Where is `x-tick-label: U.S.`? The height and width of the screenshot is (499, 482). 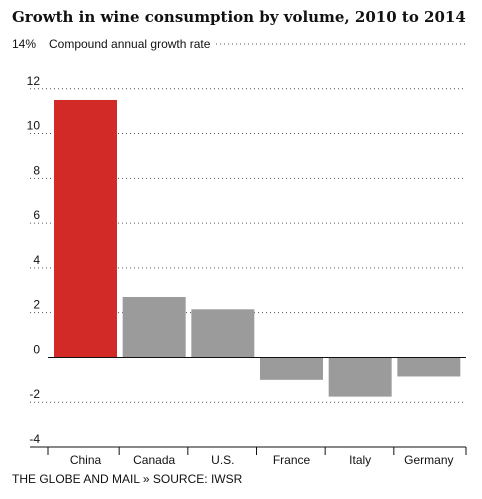 x-tick-label: U.S. is located at coordinates (222, 460).